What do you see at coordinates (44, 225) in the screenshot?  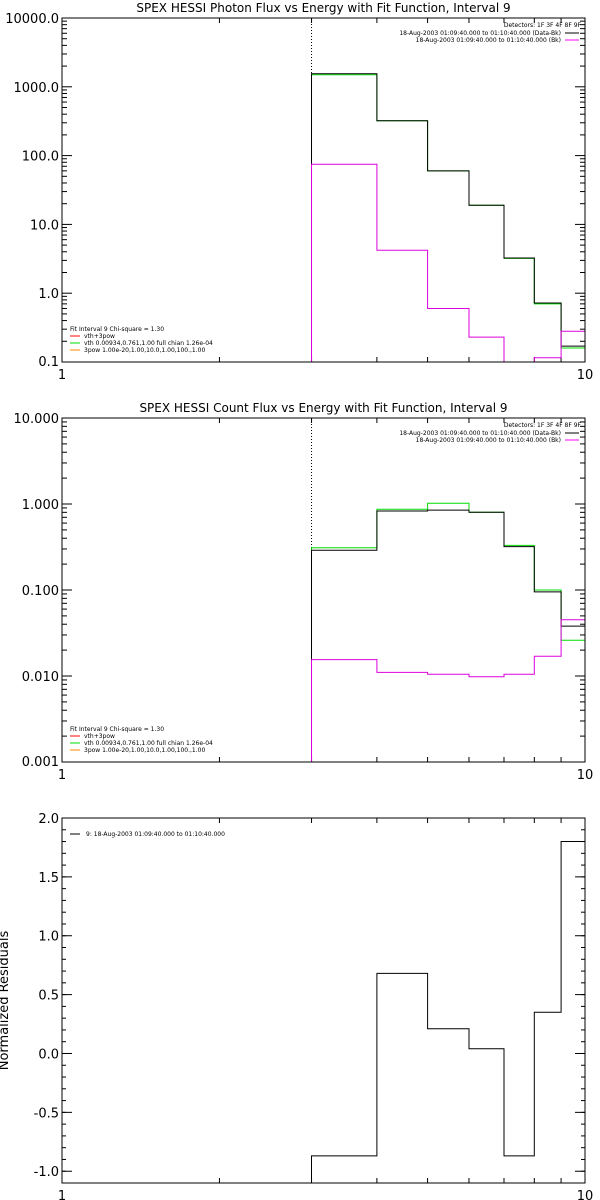 I see `y-tick-label: 10.0` at bounding box center [44, 225].